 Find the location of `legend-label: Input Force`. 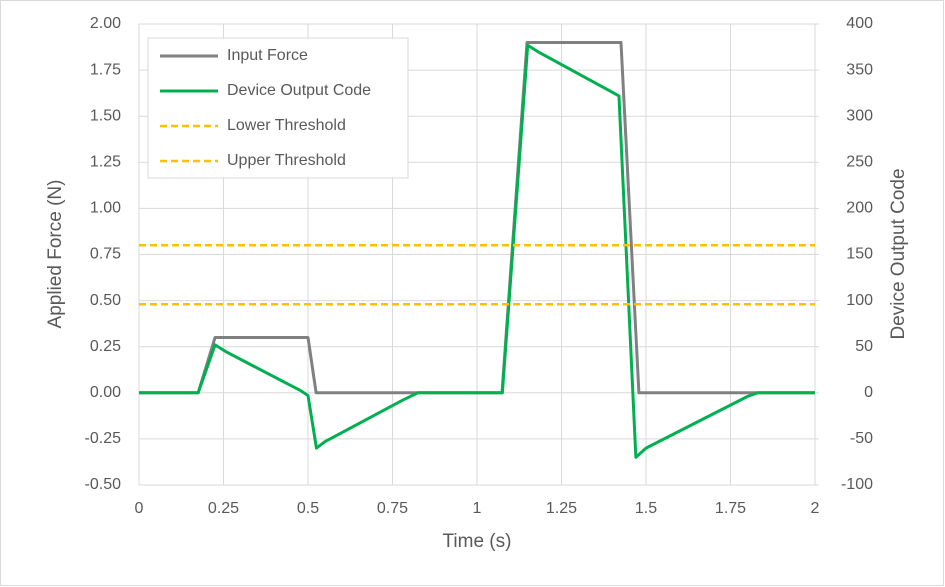

legend-label: Input Force is located at coordinates (267, 55).